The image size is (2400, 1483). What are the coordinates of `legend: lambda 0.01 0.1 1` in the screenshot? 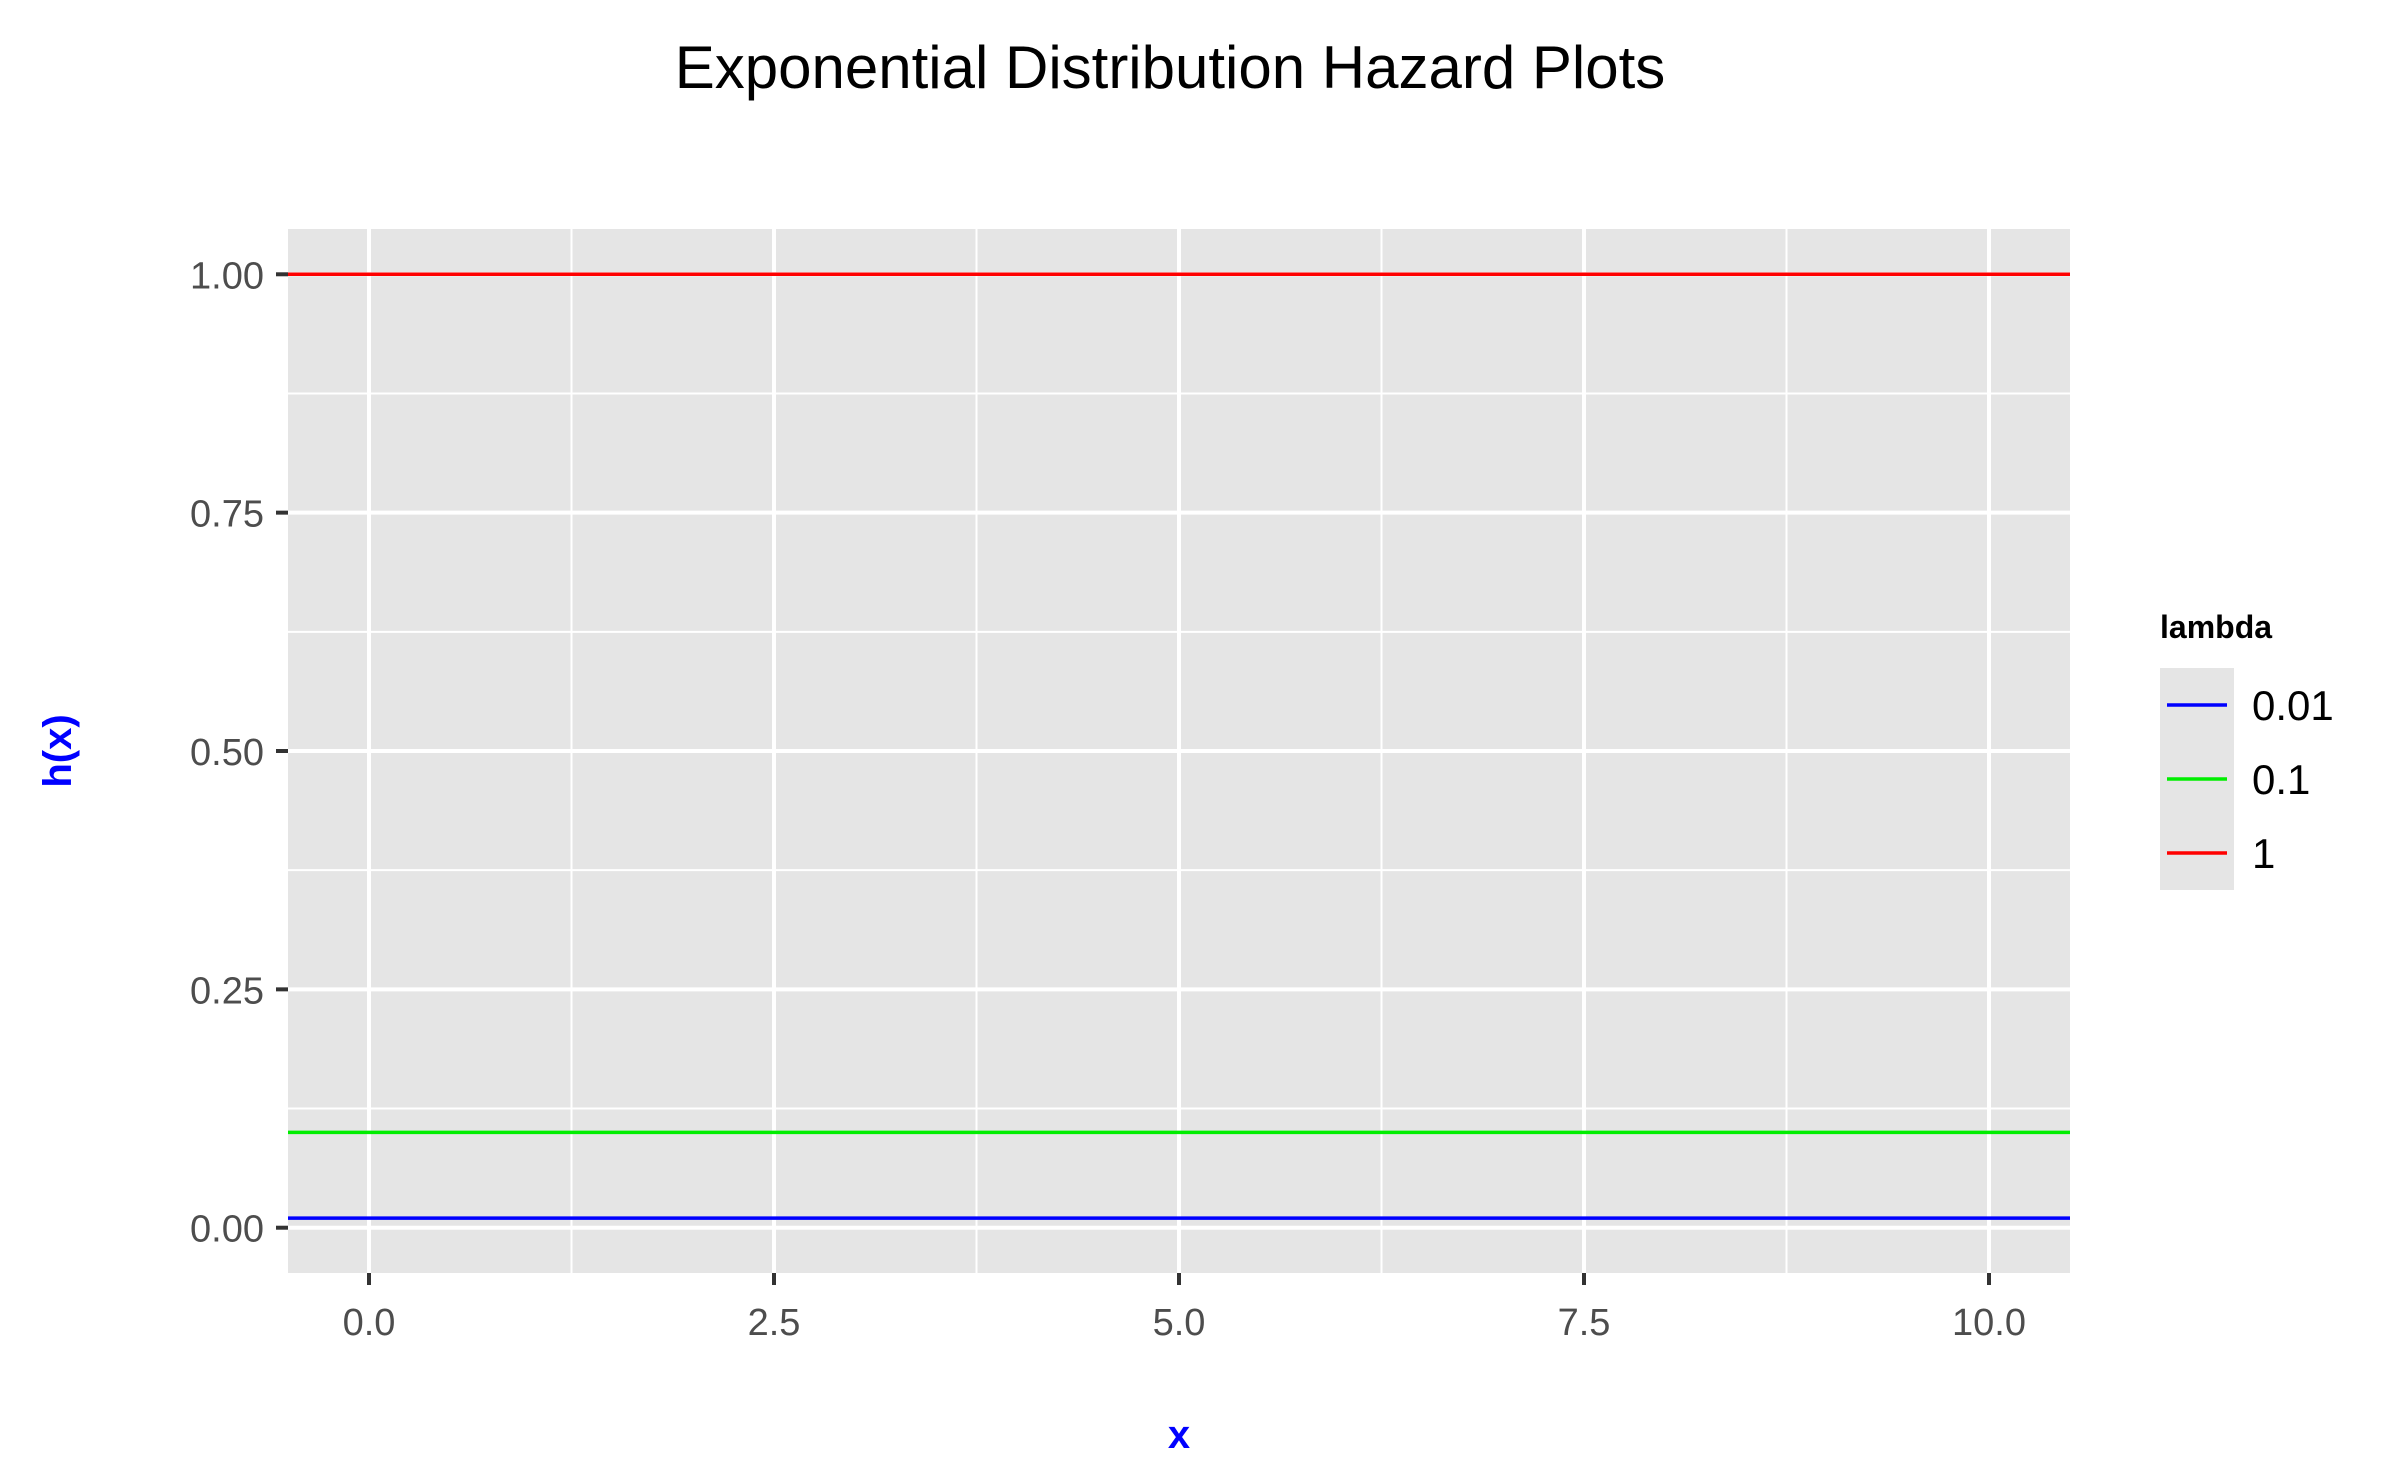 It's located at (2247, 749).